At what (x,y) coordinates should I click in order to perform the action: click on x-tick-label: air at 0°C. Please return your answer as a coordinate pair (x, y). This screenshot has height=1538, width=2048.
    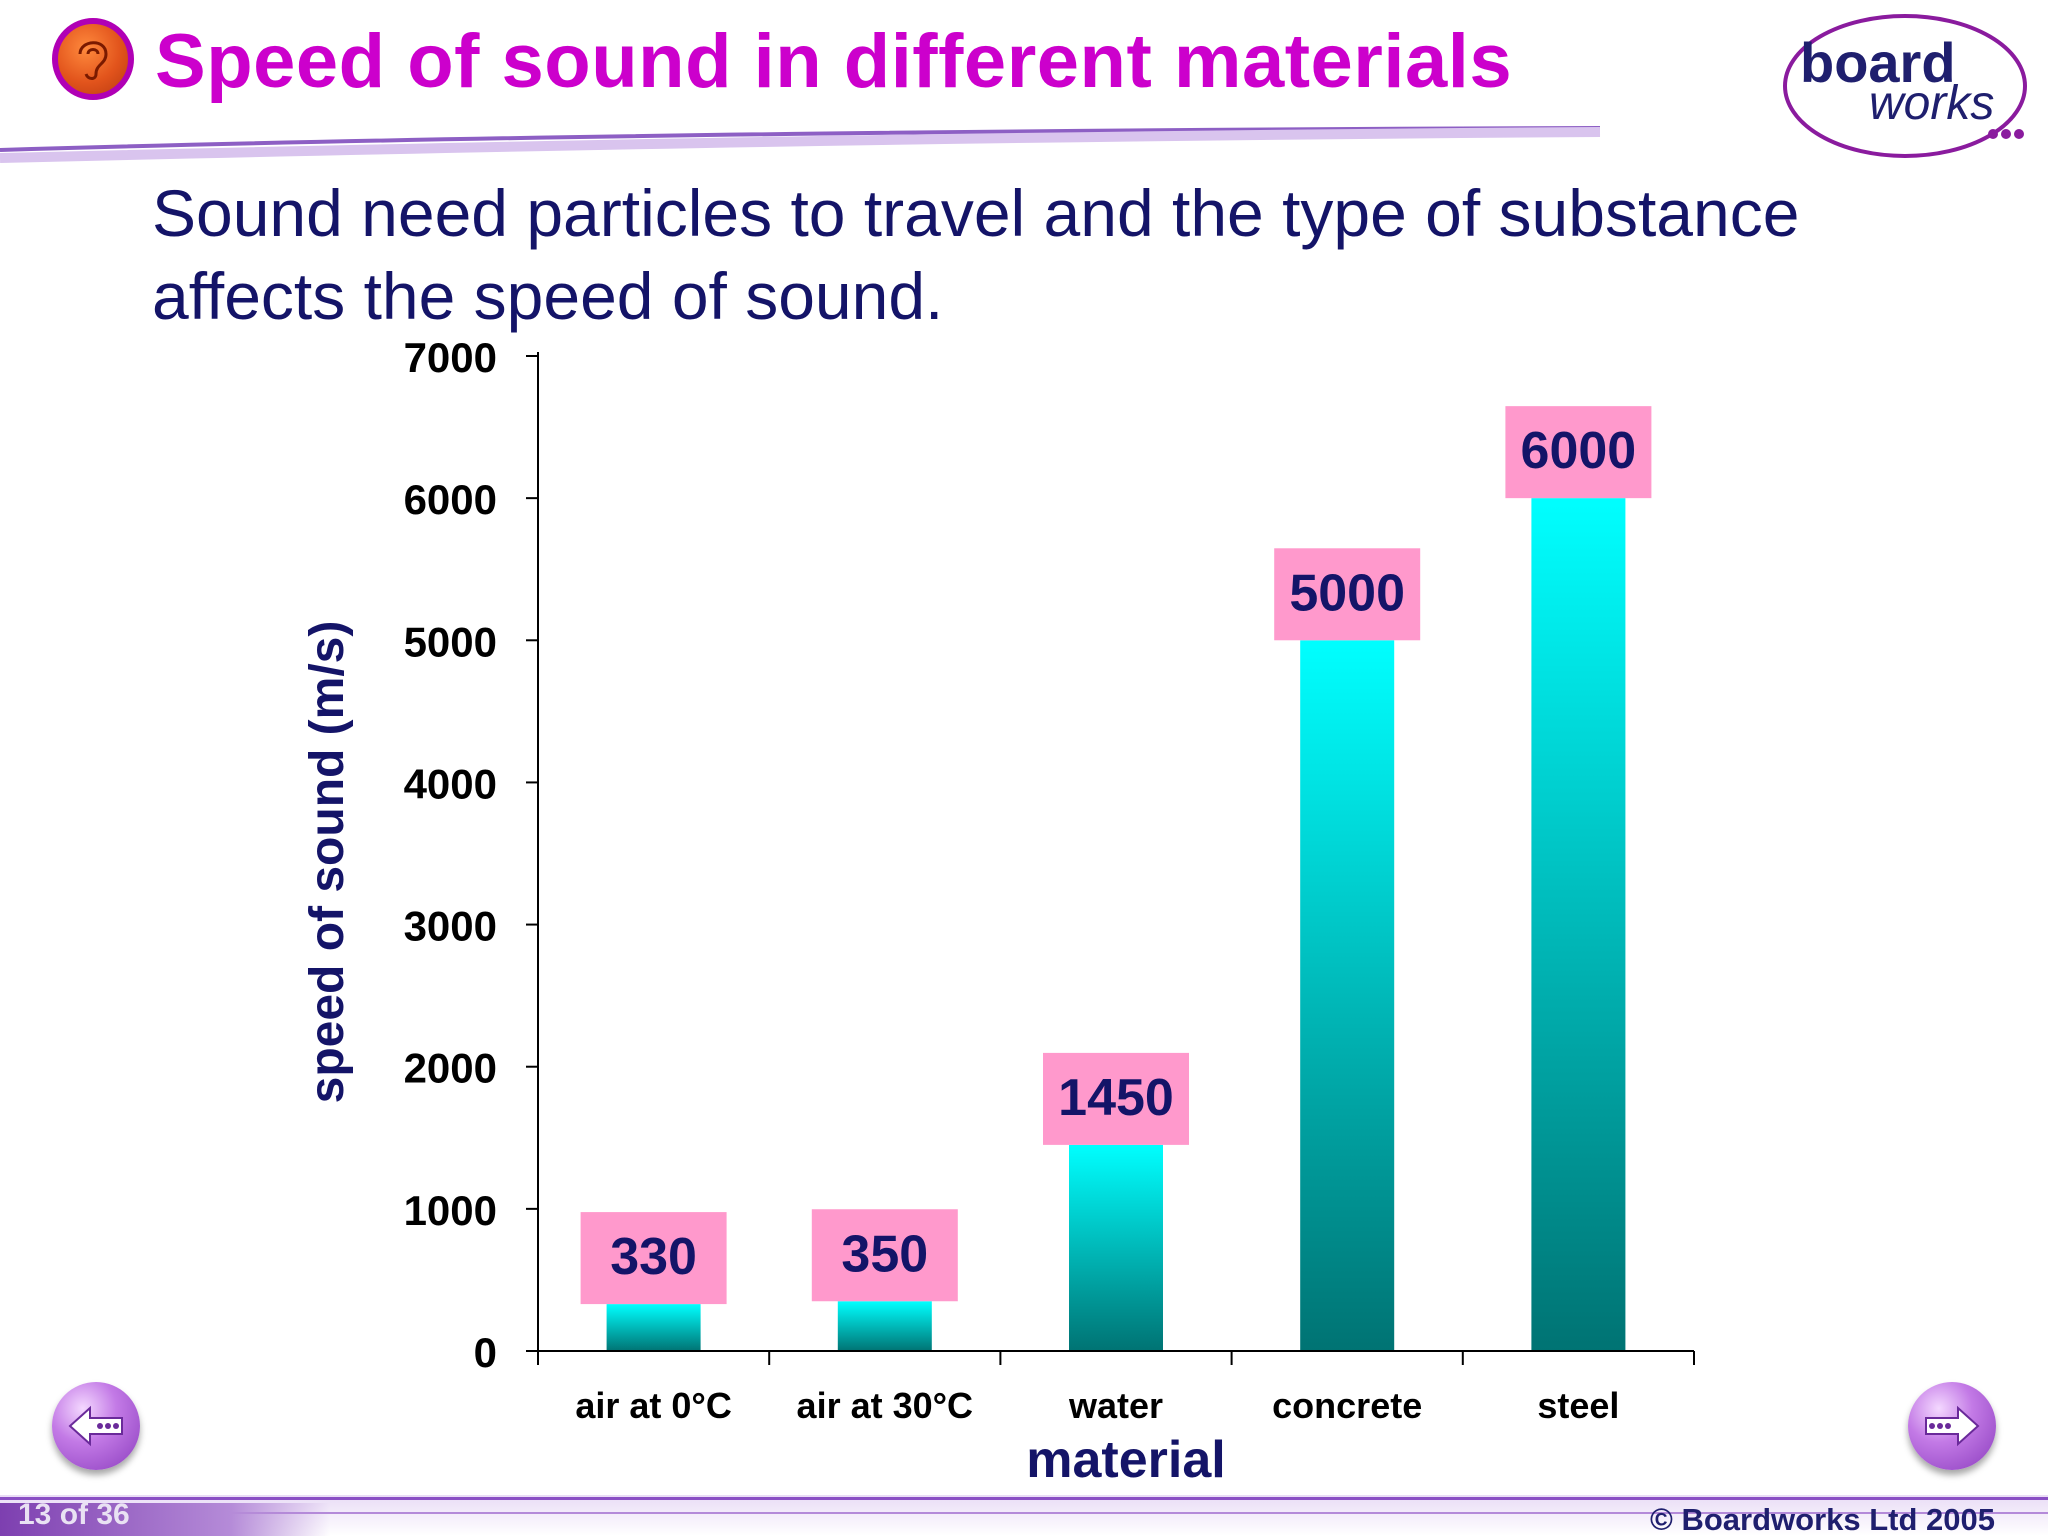
    Looking at the image, I should click on (653, 1405).